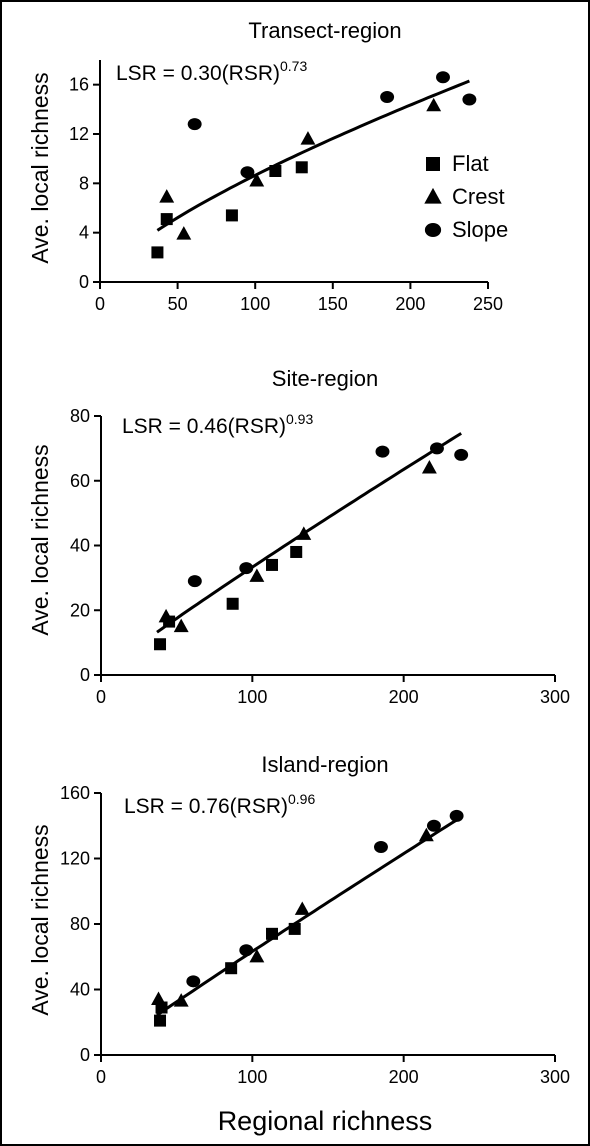 The width and height of the screenshot is (590, 1146). What do you see at coordinates (478, 196) in the screenshot?
I see `legend-label-crest: Crest` at bounding box center [478, 196].